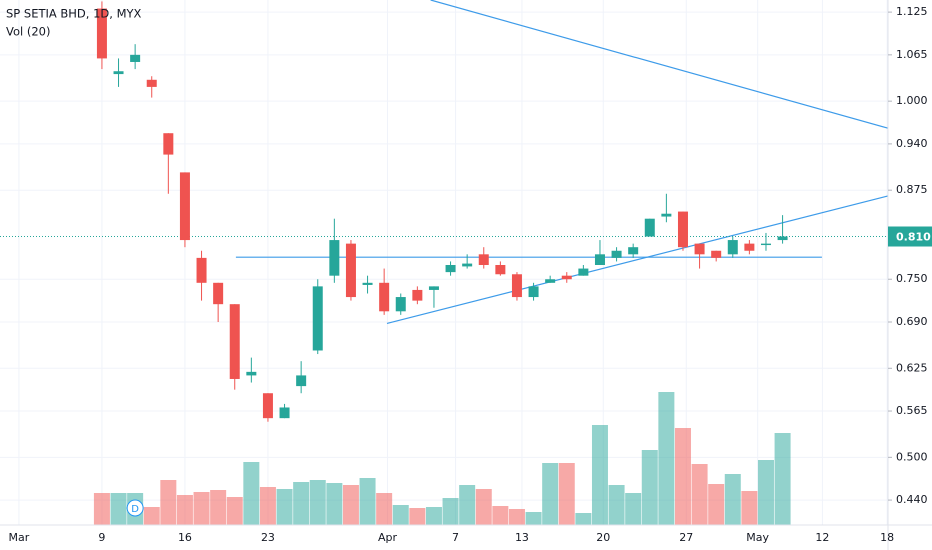  What do you see at coordinates (912, 54) in the screenshot?
I see `y-tick-label: 1.065` at bounding box center [912, 54].